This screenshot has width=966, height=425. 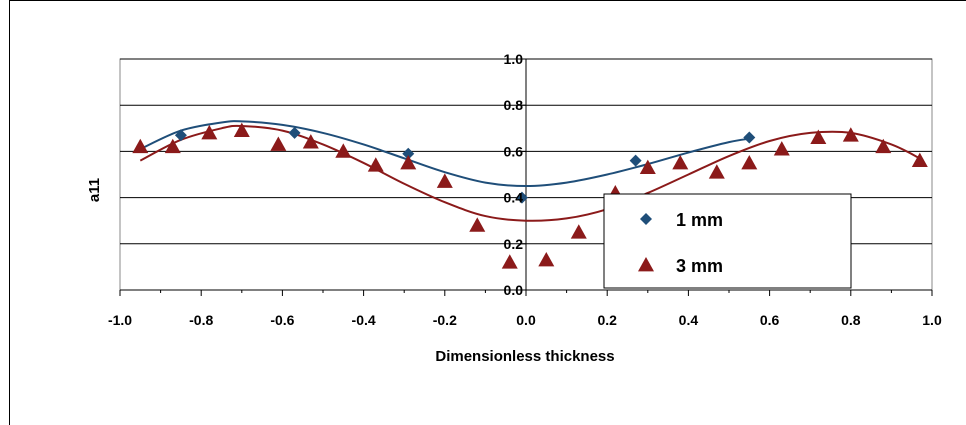 What do you see at coordinates (364, 320) in the screenshot?
I see `x-tick-label-3: -0.4` at bounding box center [364, 320].